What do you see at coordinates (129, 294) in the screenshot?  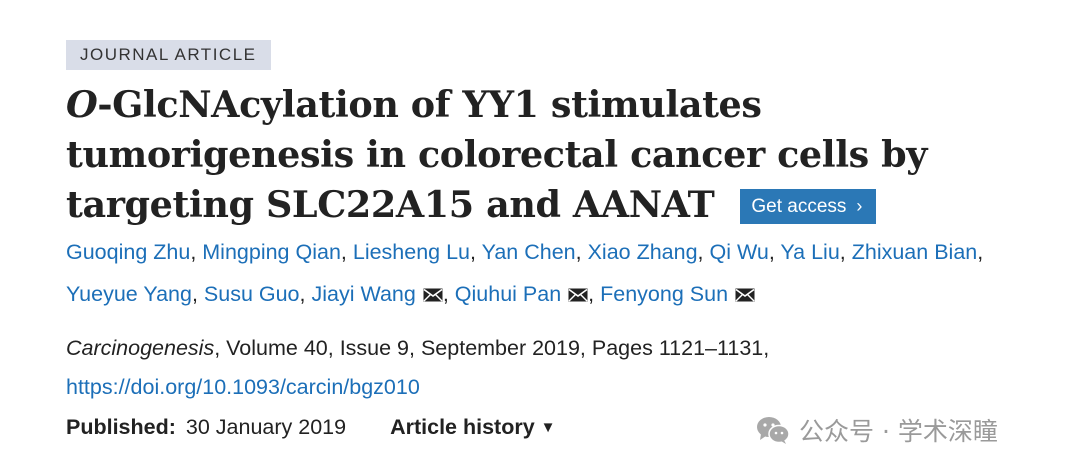 I see `author-link: Yueyue Yang` at bounding box center [129, 294].